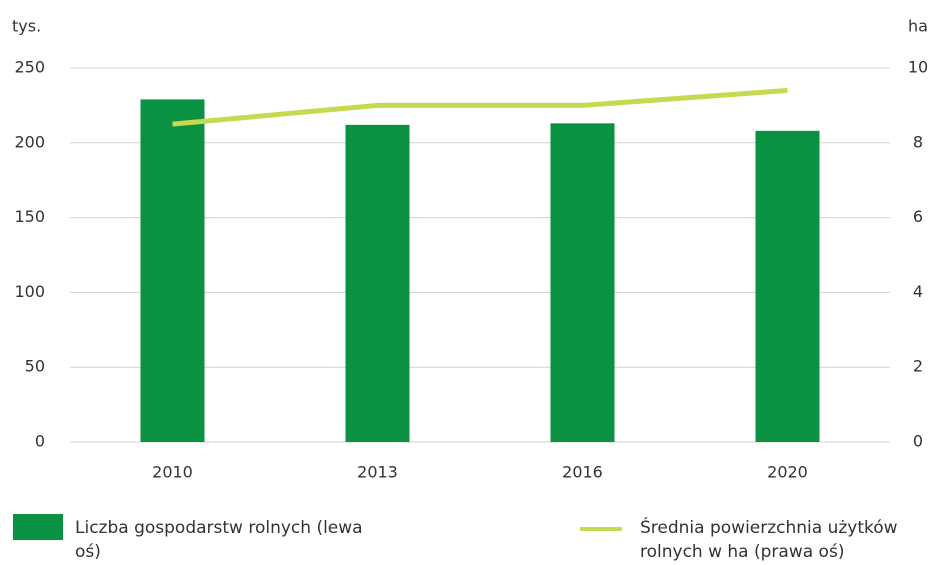 The image size is (933, 565). I want to click on y2-tick-label: 4, so click(918, 291).